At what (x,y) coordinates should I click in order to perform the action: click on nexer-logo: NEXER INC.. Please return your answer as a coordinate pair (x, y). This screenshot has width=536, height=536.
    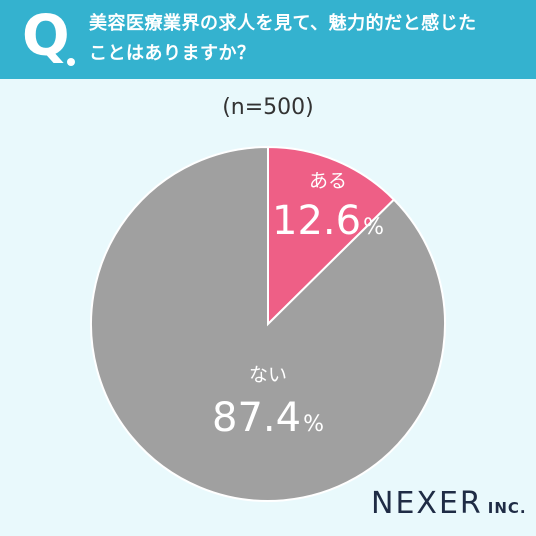
    Looking at the image, I should click on (449, 506).